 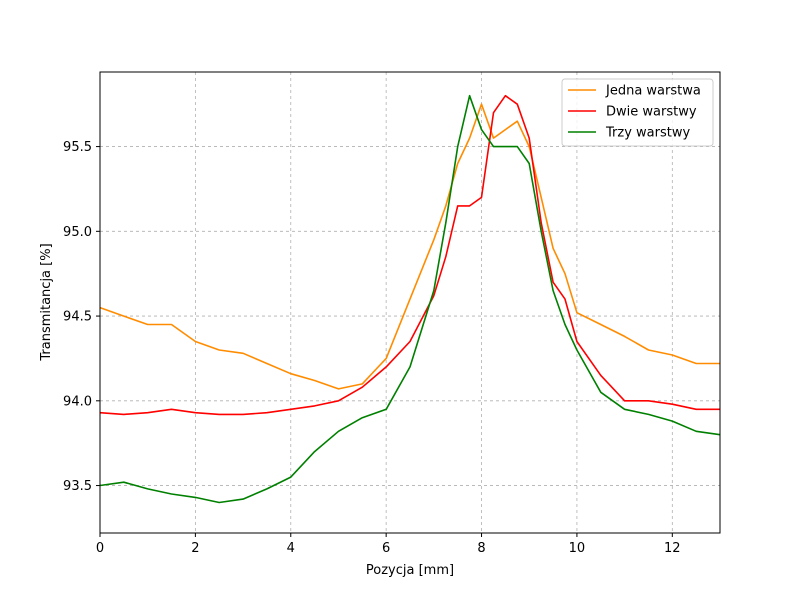 I want to click on legend-box, so click(x=637, y=112).